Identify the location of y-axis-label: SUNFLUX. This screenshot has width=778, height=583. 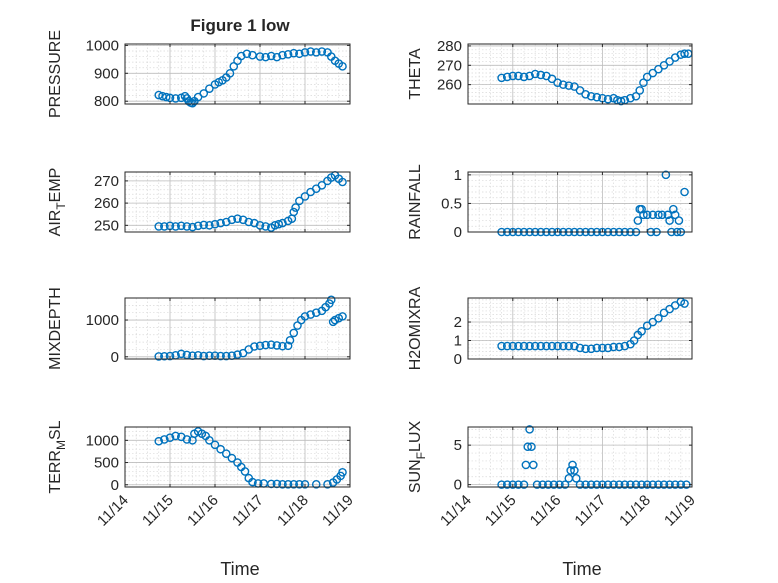
(417, 457).